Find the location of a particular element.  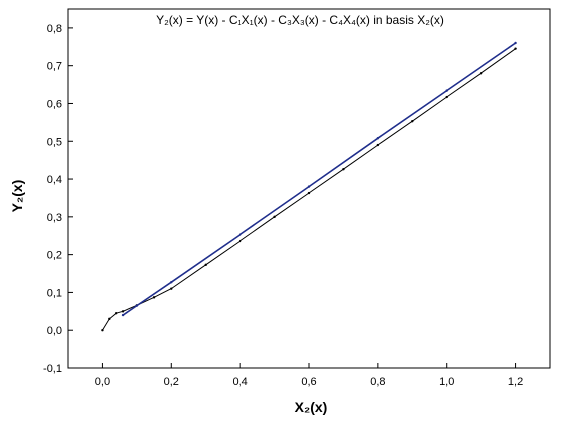

x-tick-label: 0,8 is located at coordinates (377, 382).